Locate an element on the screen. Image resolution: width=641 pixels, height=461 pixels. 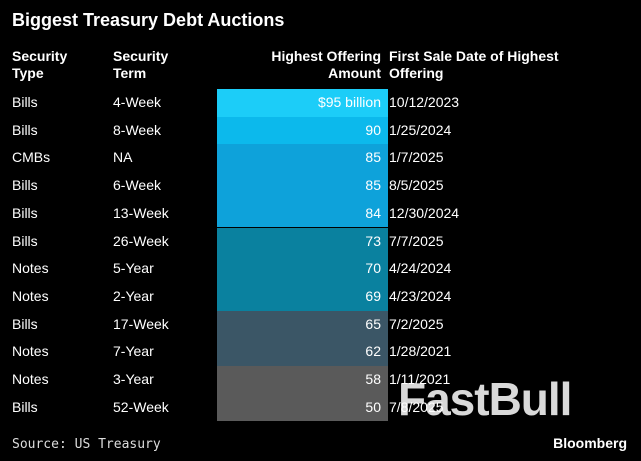
cell: 13-Week is located at coordinates (141, 212).